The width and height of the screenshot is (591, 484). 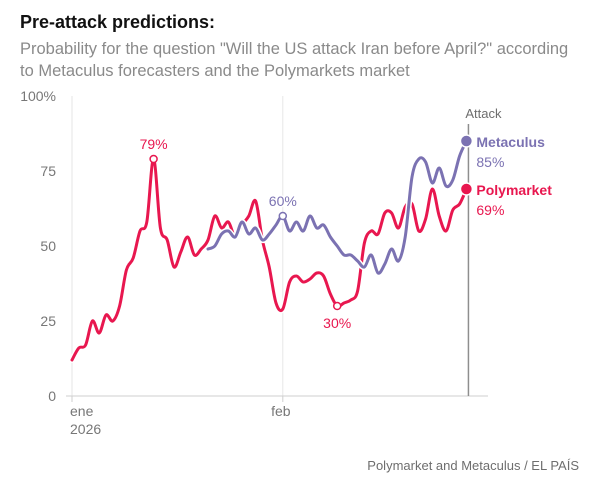 What do you see at coordinates (283, 201) in the screenshot?
I see `metaculus-annotation-label: 60%` at bounding box center [283, 201].